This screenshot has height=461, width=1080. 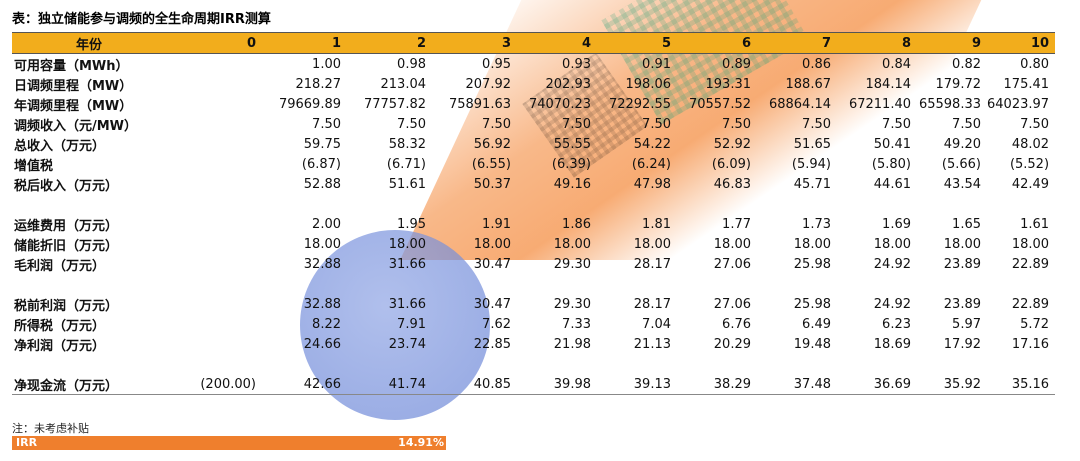 I want to click on table-cell: 42.66, so click(x=304, y=384).